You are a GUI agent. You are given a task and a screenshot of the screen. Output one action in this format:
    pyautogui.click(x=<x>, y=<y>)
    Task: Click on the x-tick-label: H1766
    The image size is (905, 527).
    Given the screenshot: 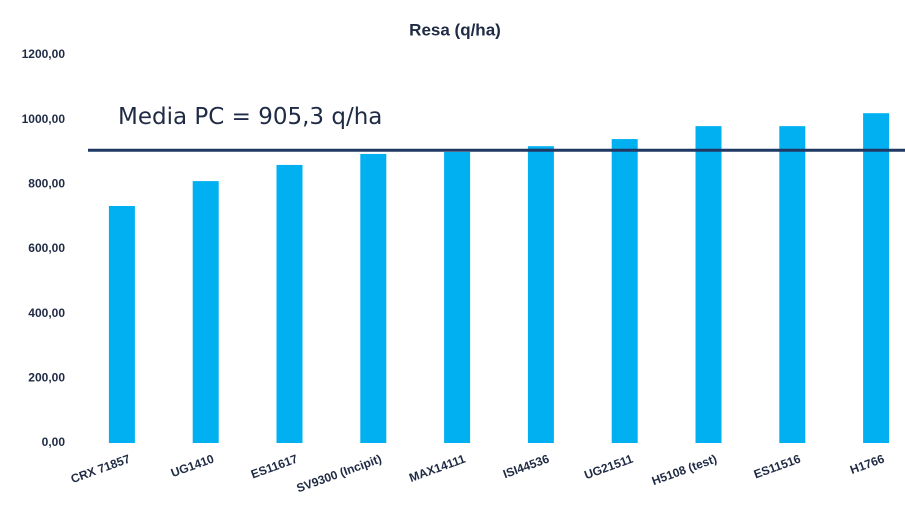 What is the action you would take?
    pyautogui.click(x=867, y=464)
    